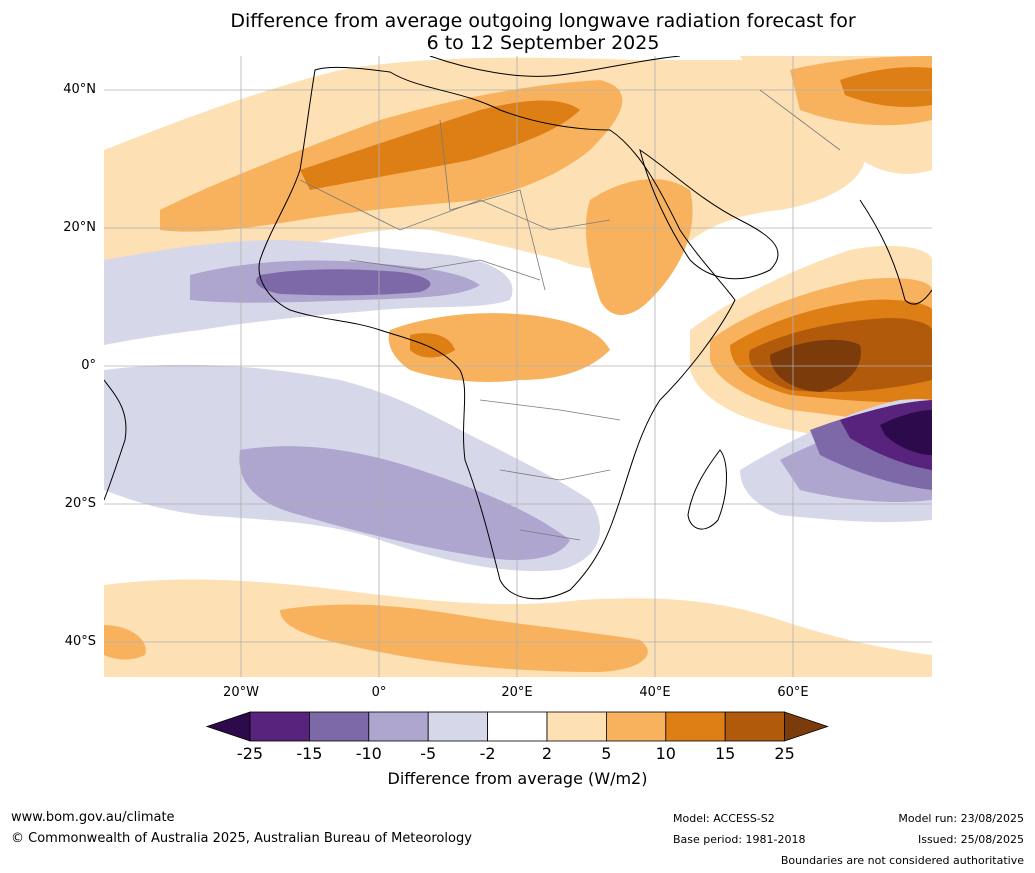  Describe the element at coordinates (606, 753) in the screenshot. I see `colorbar-tick-label: 5` at that location.